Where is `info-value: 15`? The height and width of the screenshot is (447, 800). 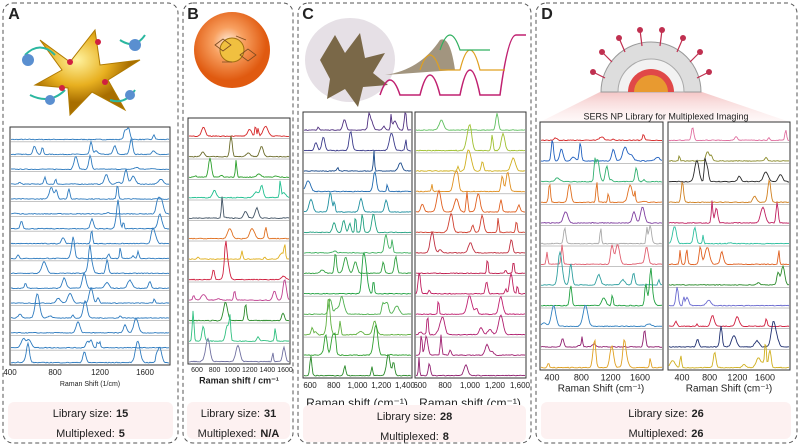 info-value: 15 is located at coordinates (122, 414).